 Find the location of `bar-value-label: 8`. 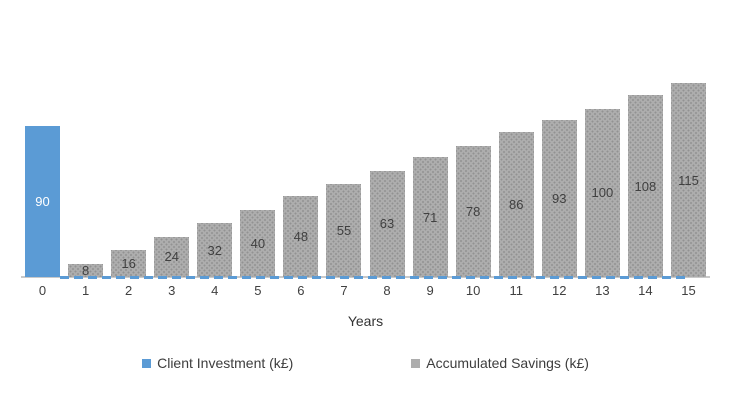

bar-value-label: 8 is located at coordinates (85, 270).